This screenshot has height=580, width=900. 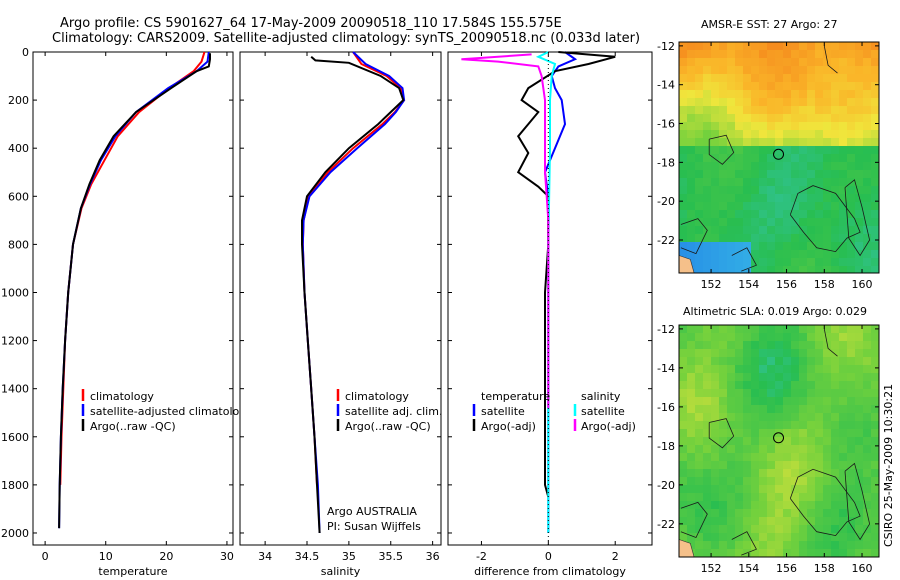 I want to click on map-ytick-label: -12, so click(x=666, y=46).